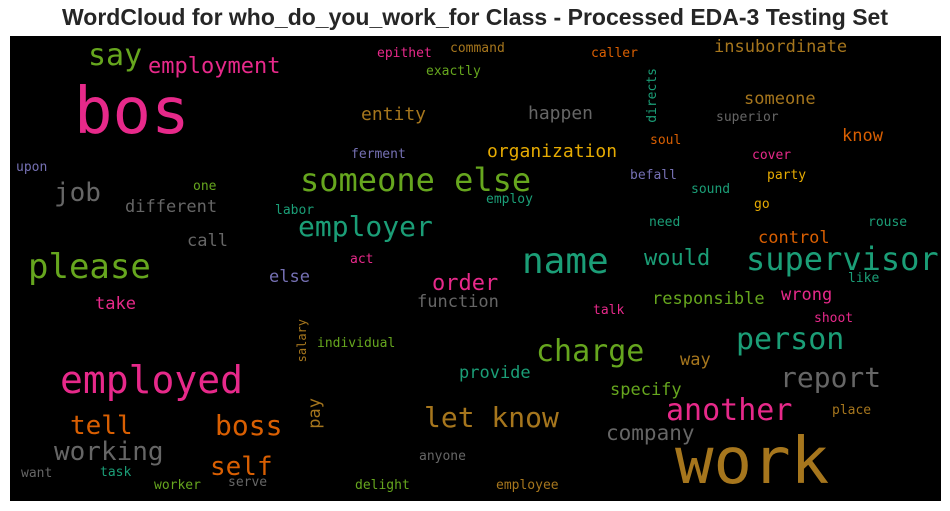 This screenshot has width=950, height=511. I want to click on word-like: like, so click(864, 278).